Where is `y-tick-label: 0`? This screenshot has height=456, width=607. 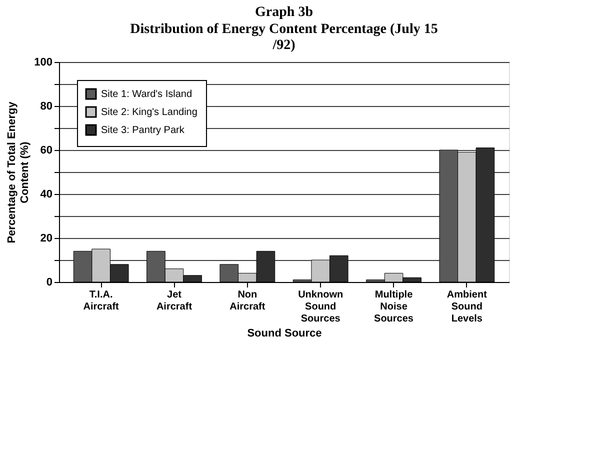
y-tick-label: 0 is located at coordinates (49, 282).